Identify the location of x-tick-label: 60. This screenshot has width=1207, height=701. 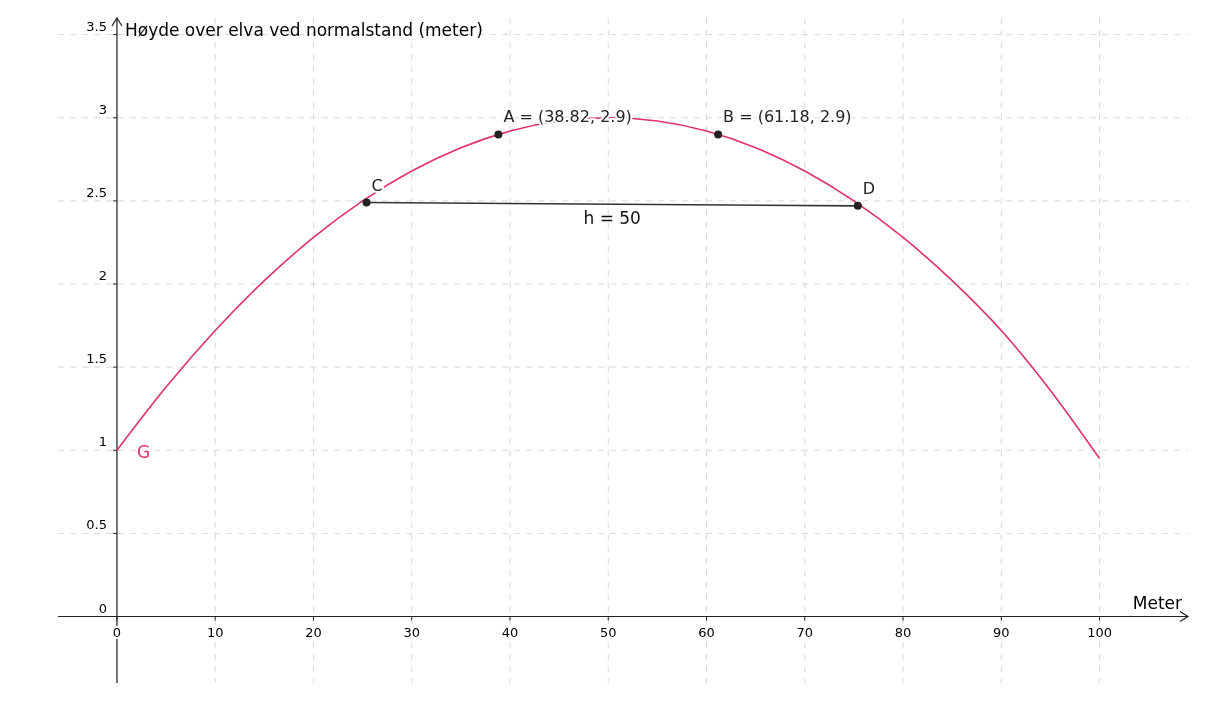
(706, 632).